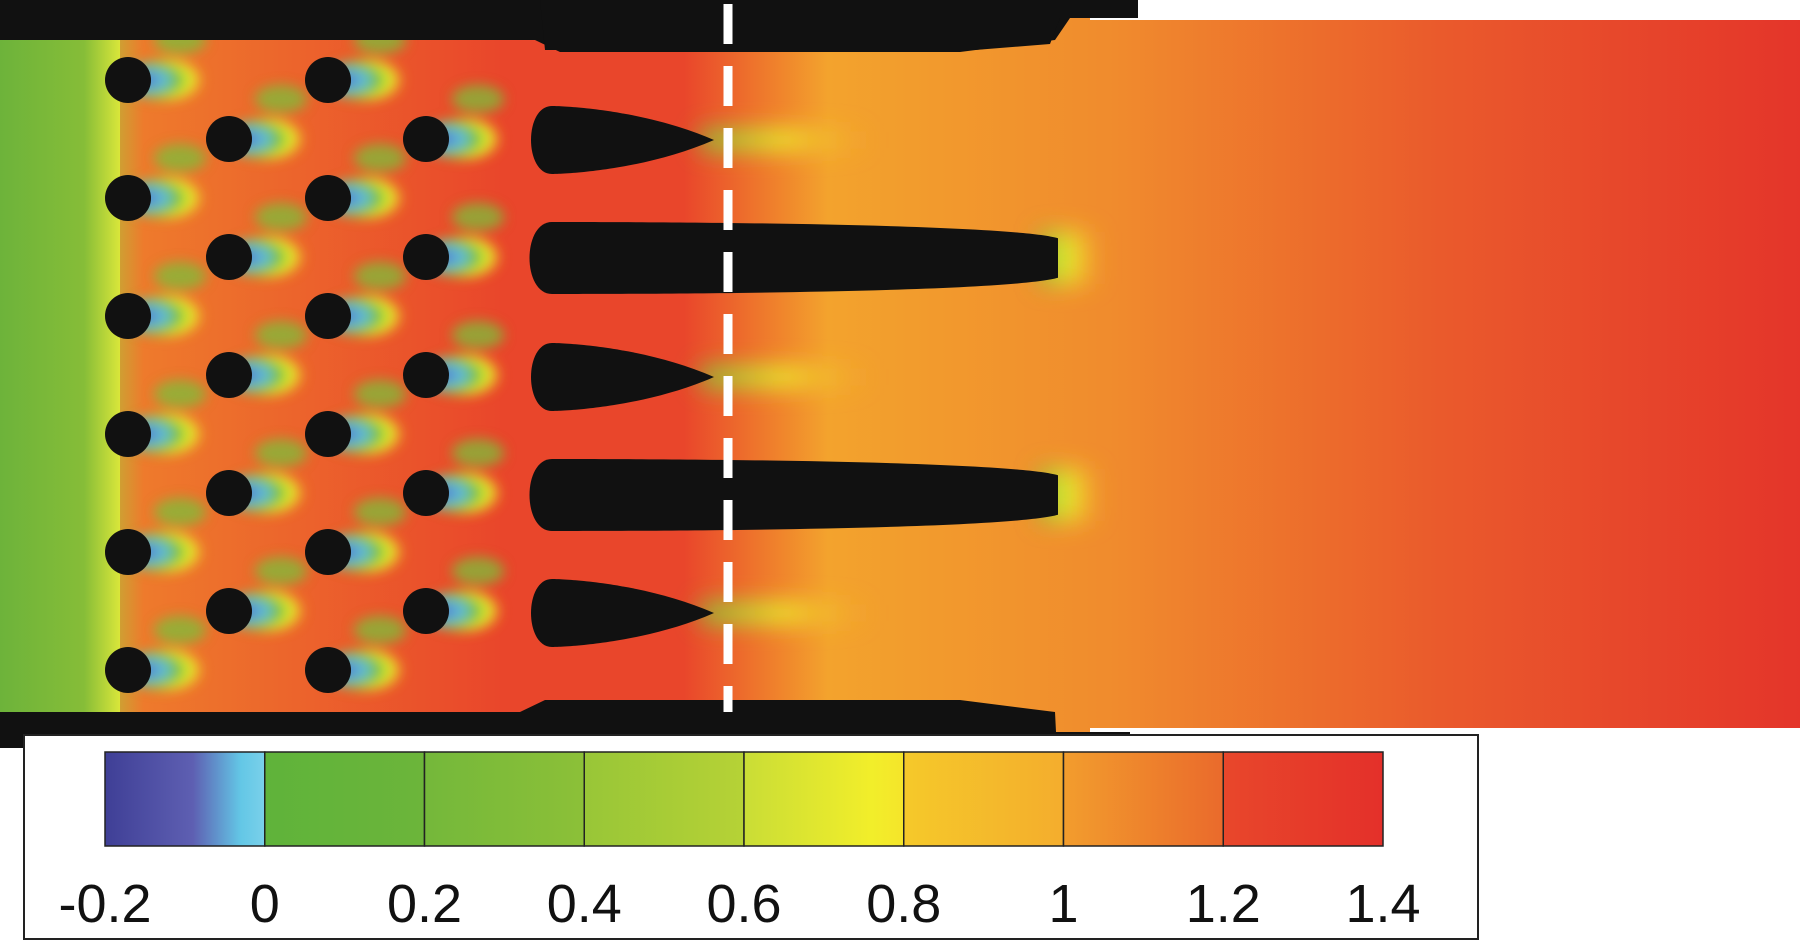 The width and height of the screenshot is (1800, 946). Describe the element at coordinates (60, 389) in the screenshot. I see `inlet-region` at that location.